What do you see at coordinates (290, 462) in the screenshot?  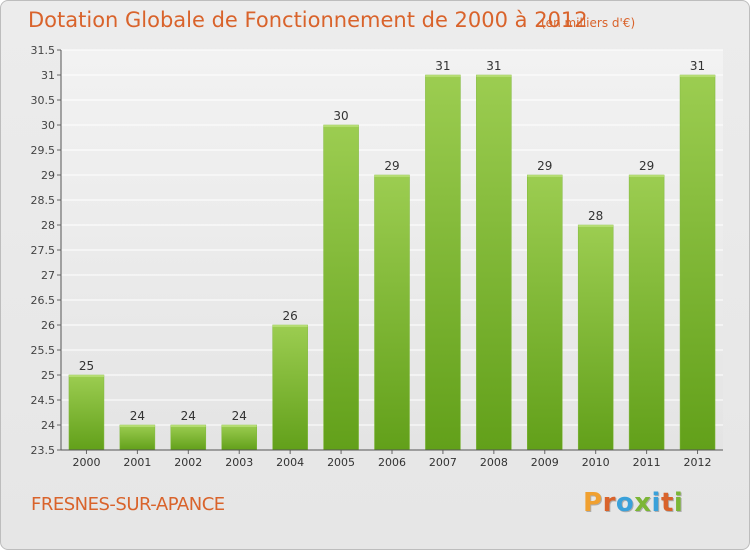 I see `x-tick-label: 2004` at bounding box center [290, 462].